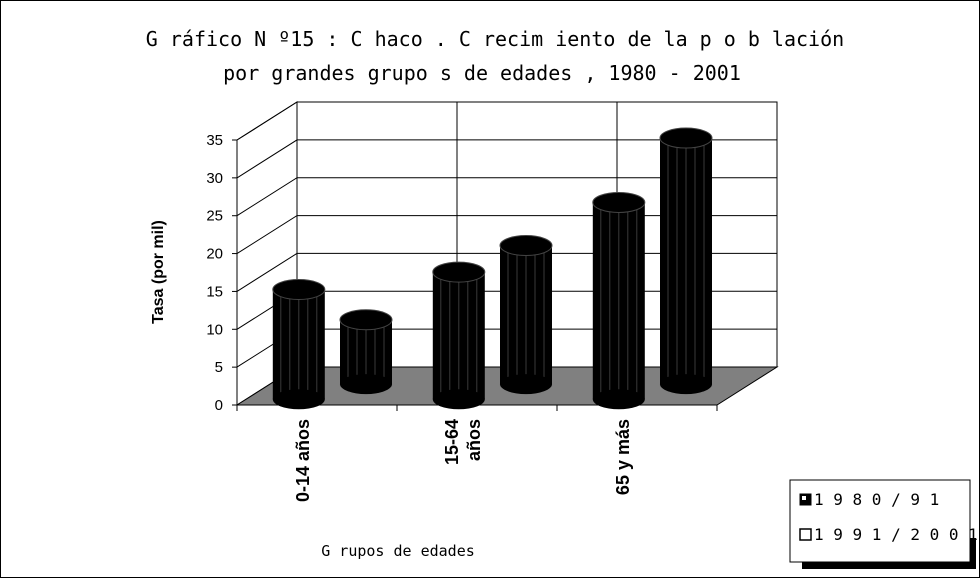  What do you see at coordinates (219, 405) in the screenshot?
I see `y-tick-label: 0` at bounding box center [219, 405].